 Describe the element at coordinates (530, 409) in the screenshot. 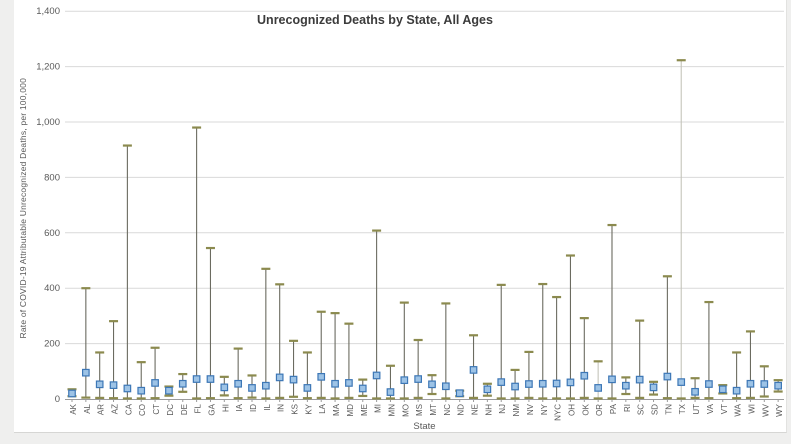

I see `x-tick-label: NV` at that location.